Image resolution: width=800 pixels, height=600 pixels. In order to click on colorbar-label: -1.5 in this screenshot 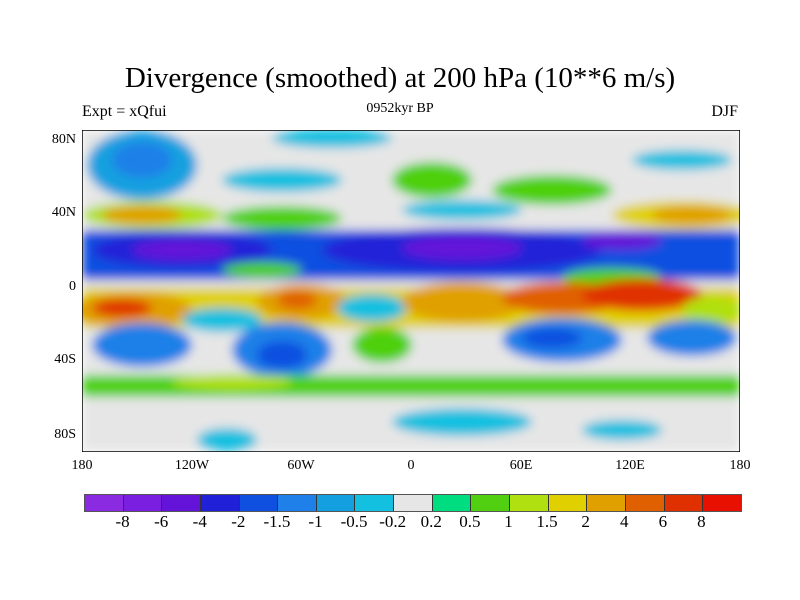, I will do `click(277, 521)`.